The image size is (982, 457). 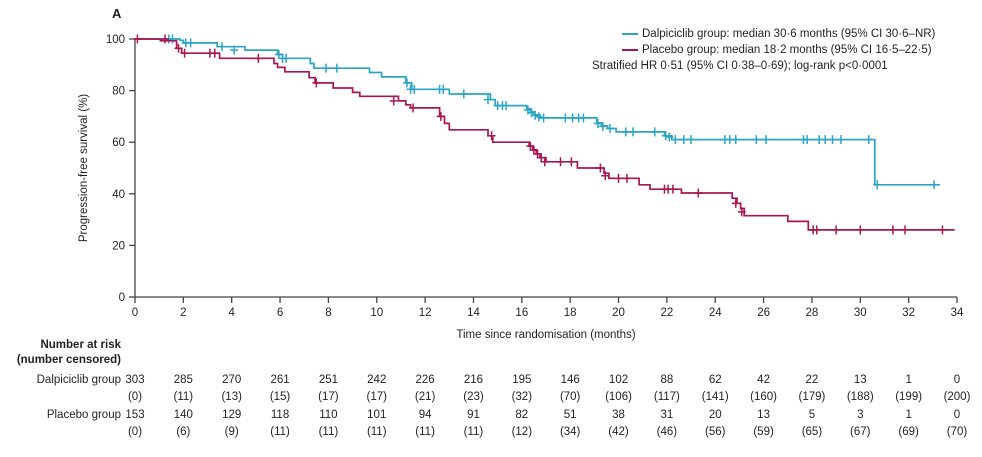 What do you see at coordinates (183, 313) in the screenshot?
I see `x-tick-label: 2` at bounding box center [183, 313].